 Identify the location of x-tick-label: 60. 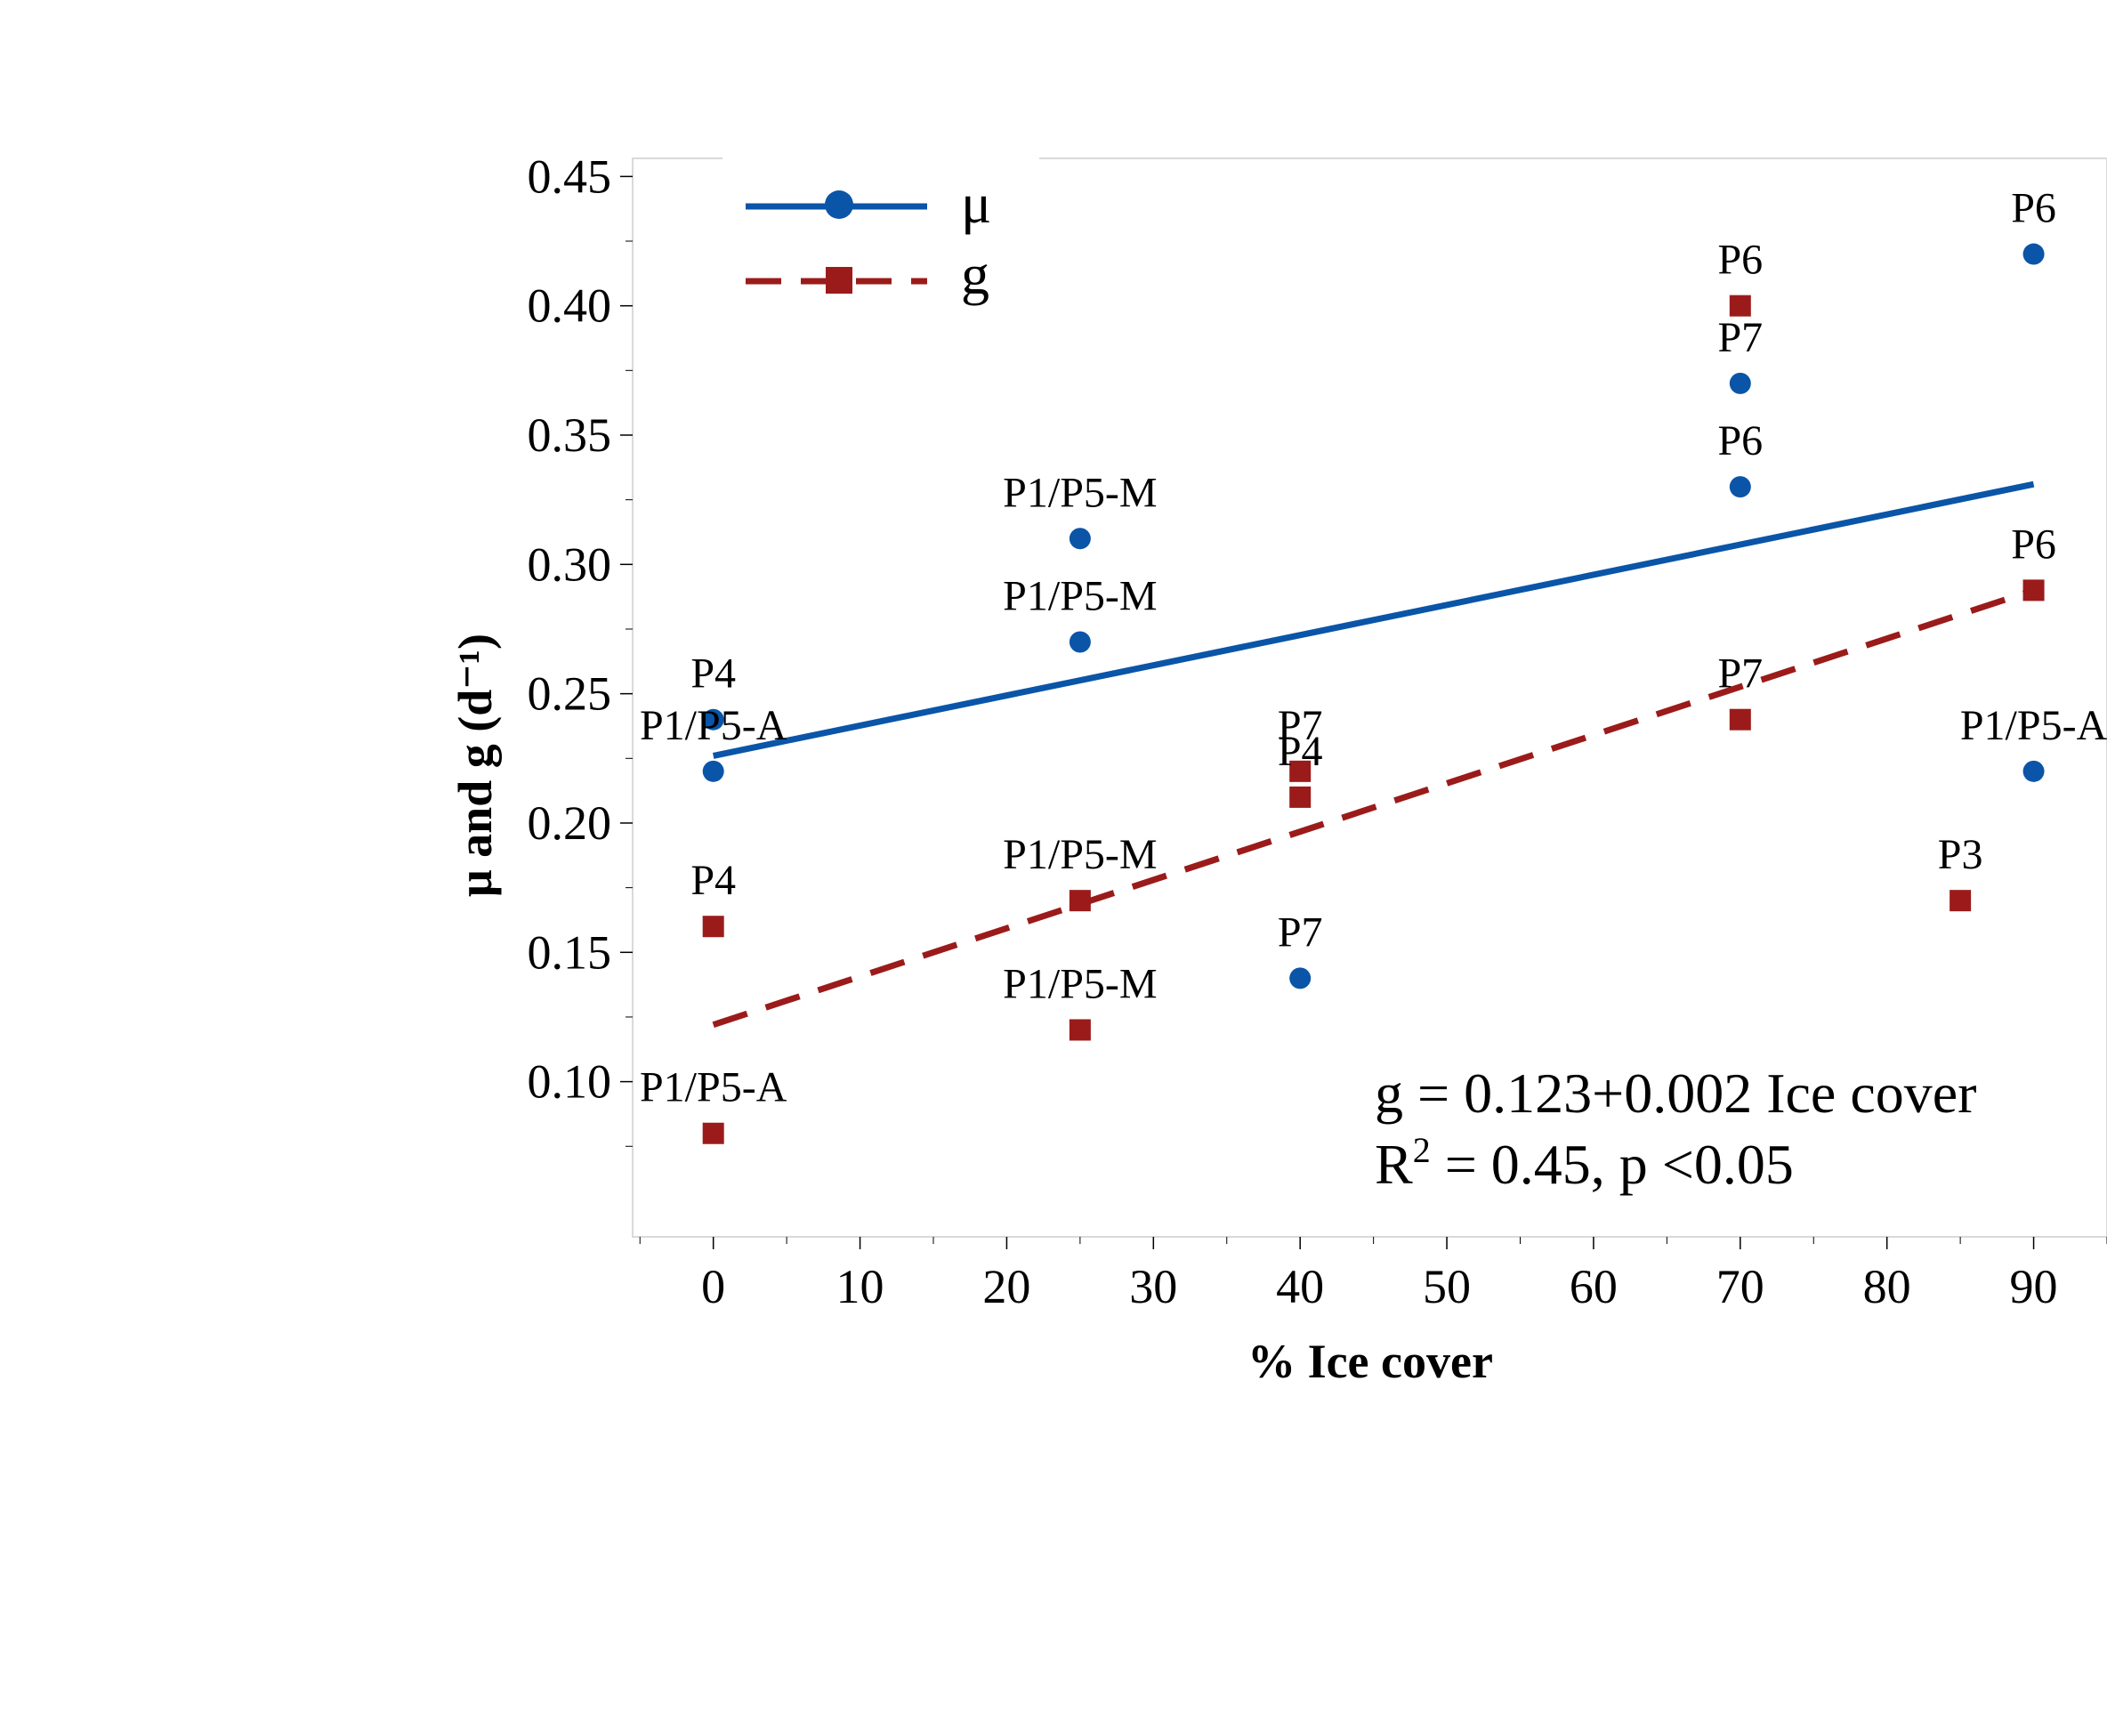
(1594, 1286).